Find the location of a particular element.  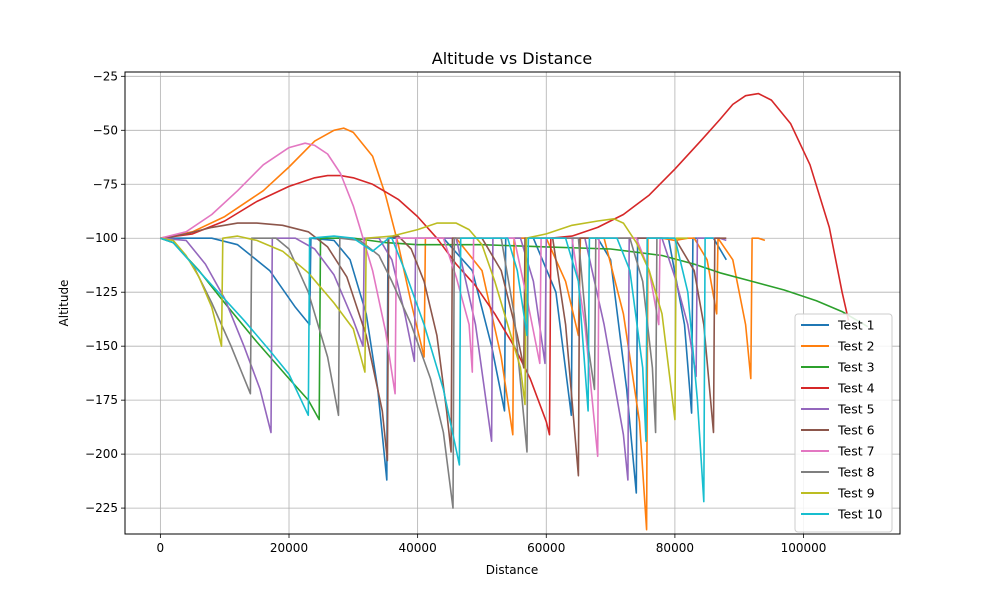

legend-entry: Test 1 is located at coordinates (856, 325).